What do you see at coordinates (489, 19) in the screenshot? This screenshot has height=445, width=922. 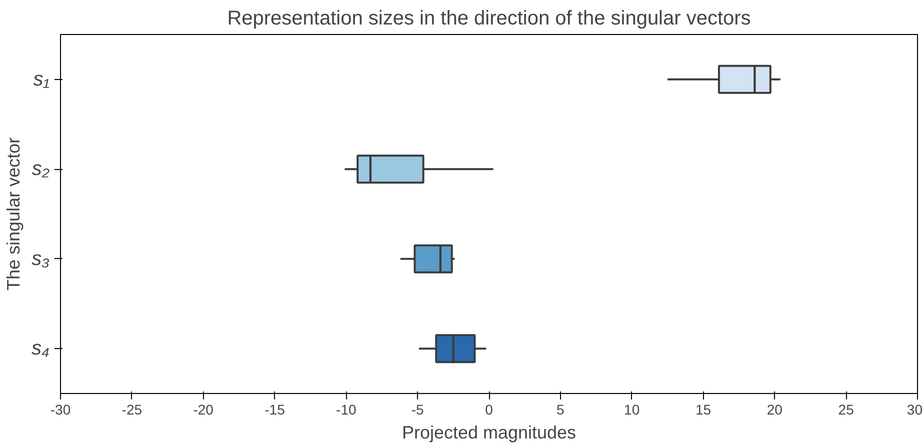 I see `chart-title: Representation sizes in the direction of the singular vectors` at bounding box center [489, 19].